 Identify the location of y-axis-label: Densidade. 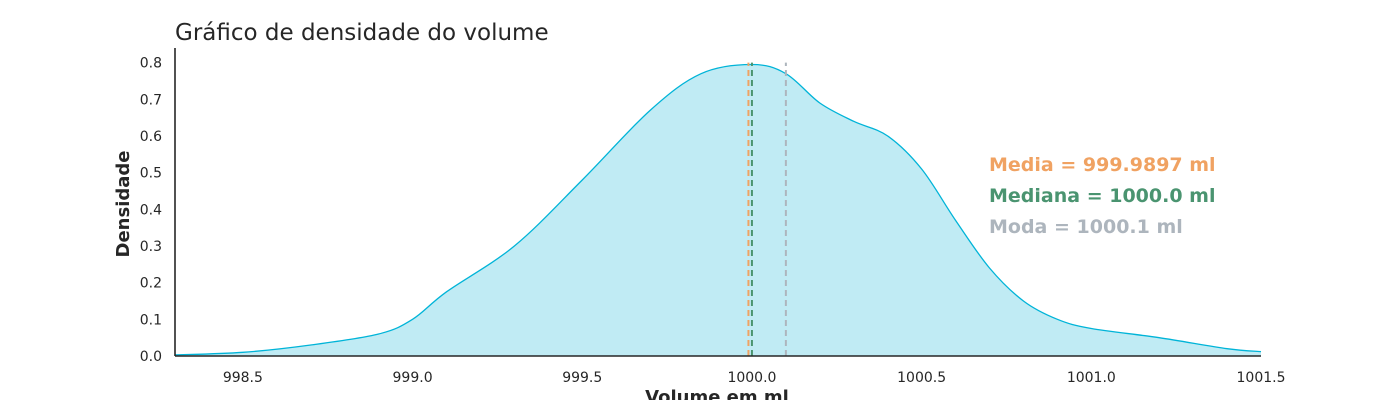
(123, 204).